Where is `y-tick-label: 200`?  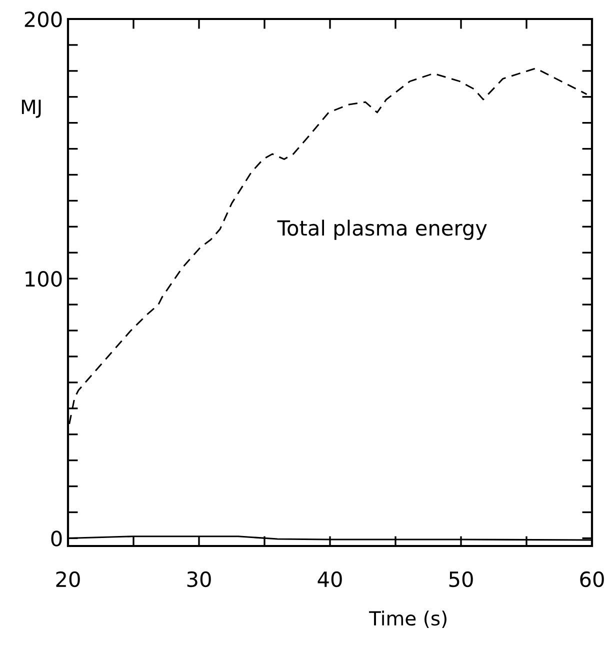
y-tick-label: 200 is located at coordinates (43, 19).